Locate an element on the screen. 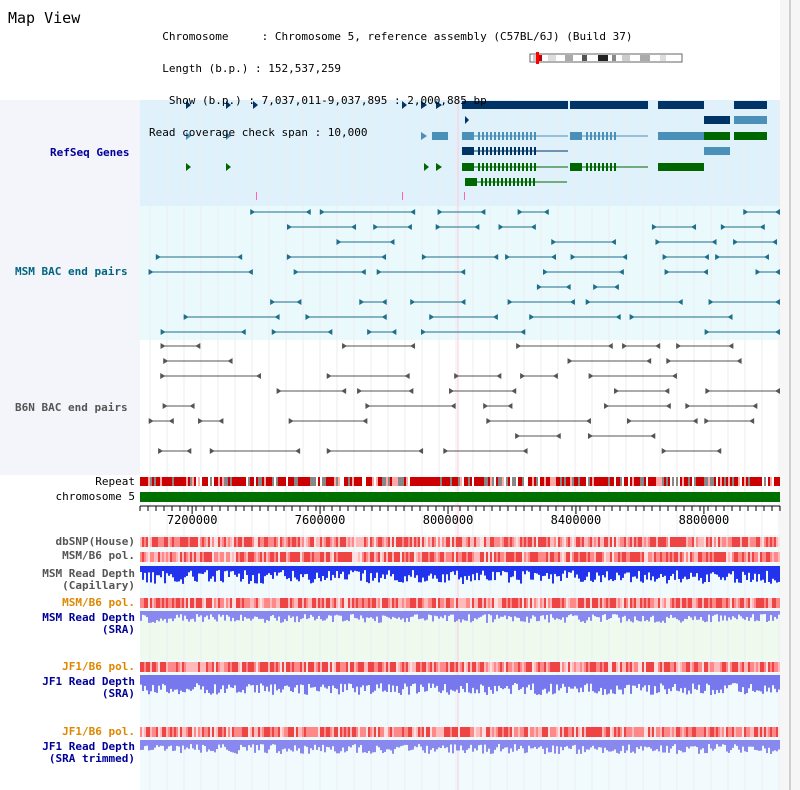 The image size is (800, 790). track-label-msm-depth-capillary: MSM Read Depth (Capillary) is located at coordinates (88, 579).